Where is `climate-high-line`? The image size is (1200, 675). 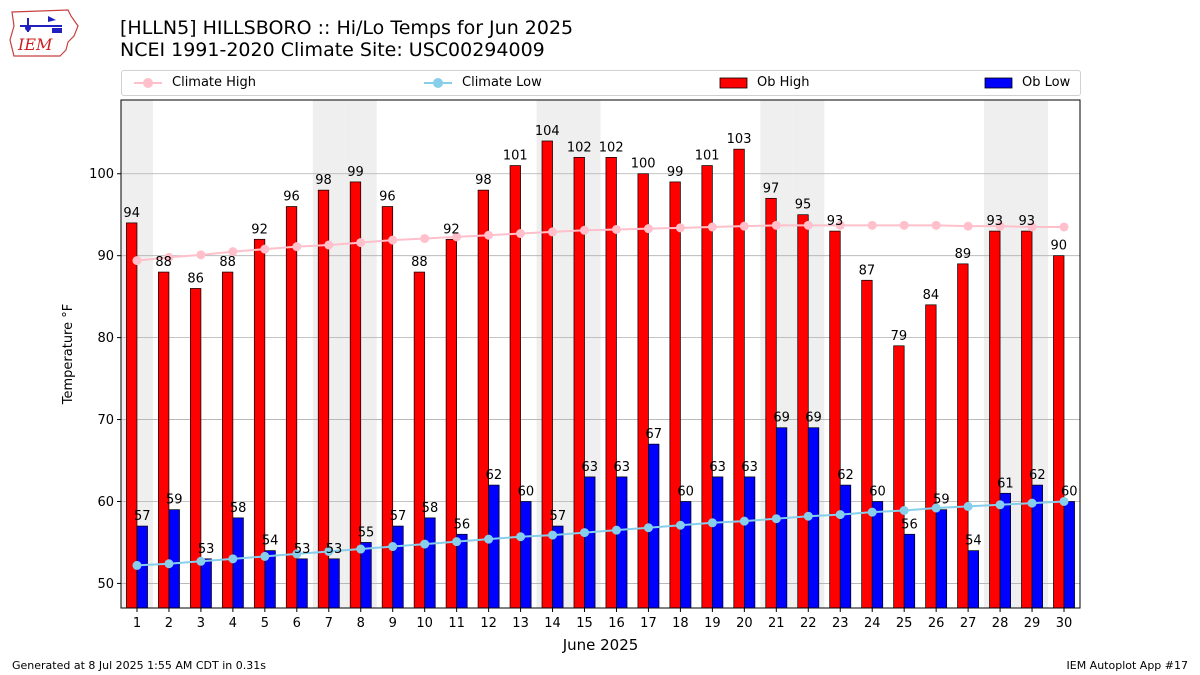
climate-high-line is located at coordinates (600, 243).